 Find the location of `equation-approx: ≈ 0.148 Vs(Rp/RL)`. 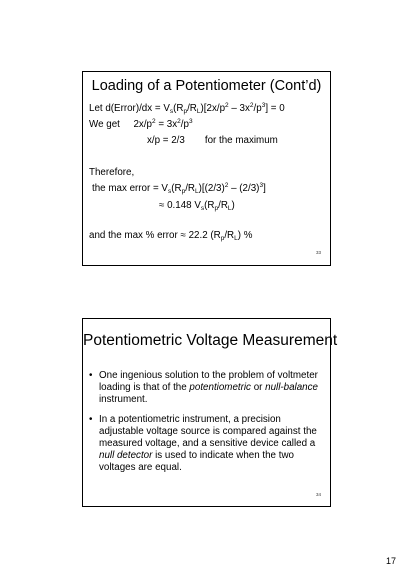

equation-approx: ≈ 0.148 Vs(Rp/RL) is located at coordinates (197, 206).